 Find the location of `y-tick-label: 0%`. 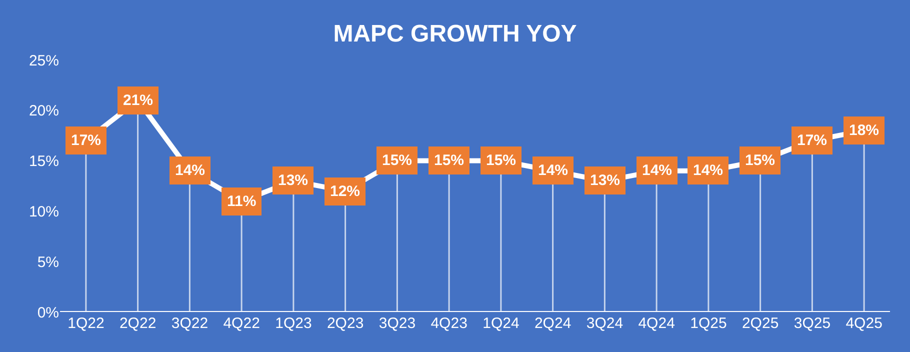

y-tick-label: 0% is located at coordinates (48, 313).